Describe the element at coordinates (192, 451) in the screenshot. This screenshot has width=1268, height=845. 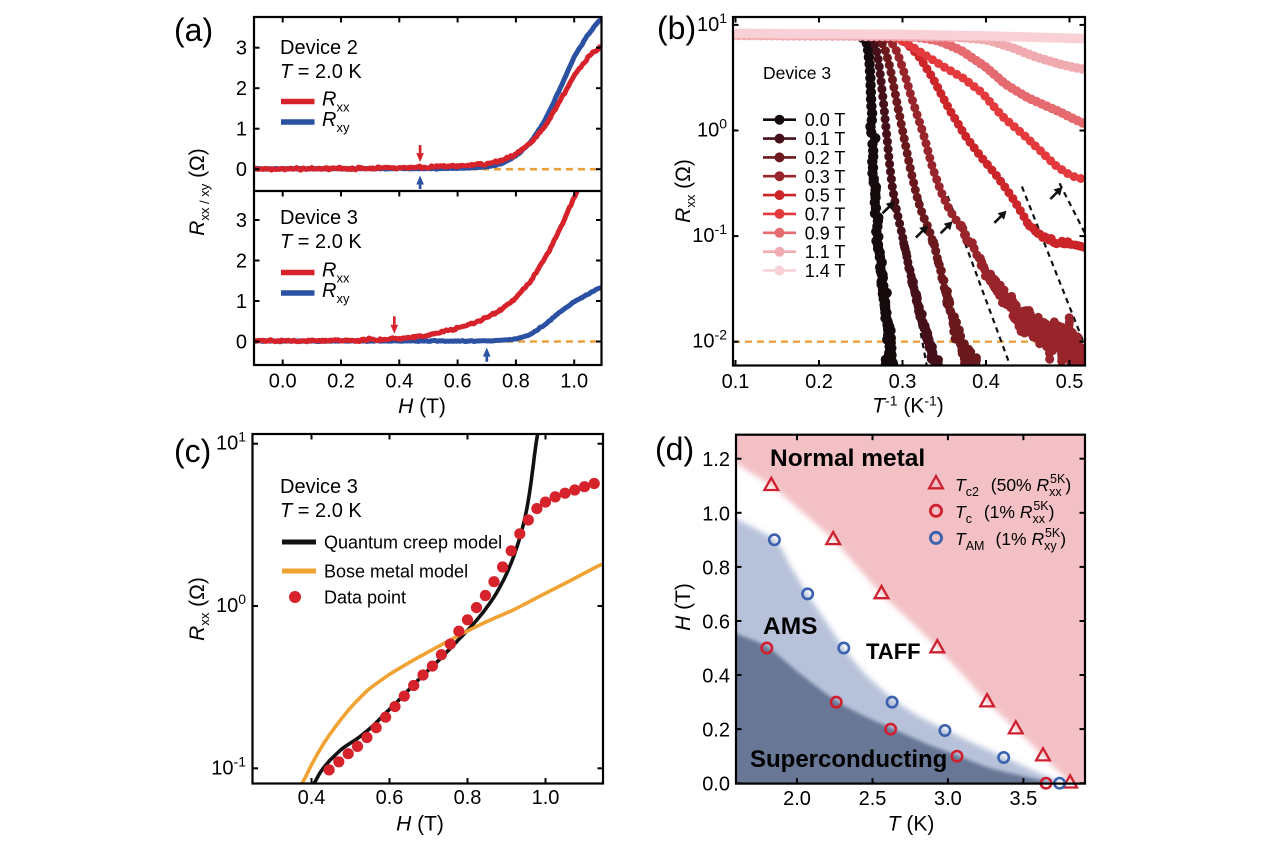
I see `svg-text: (c)` at that location.